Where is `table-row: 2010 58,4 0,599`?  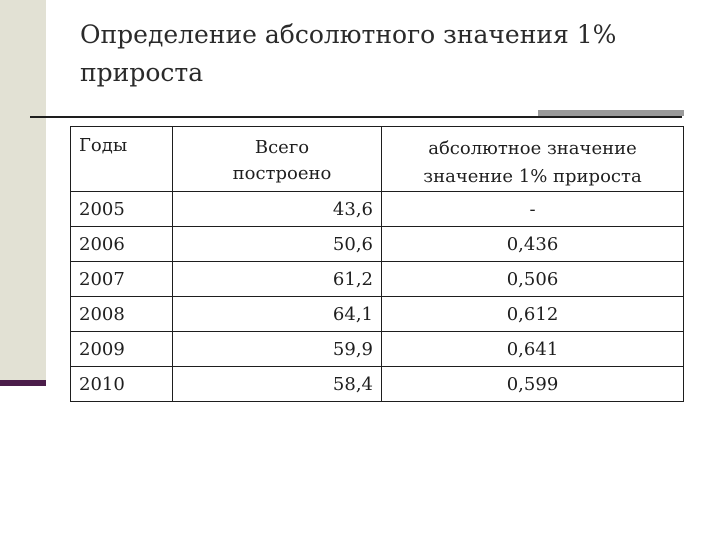
table-row: 2010 58,4 0,599 is located at coordinates (377, 384).